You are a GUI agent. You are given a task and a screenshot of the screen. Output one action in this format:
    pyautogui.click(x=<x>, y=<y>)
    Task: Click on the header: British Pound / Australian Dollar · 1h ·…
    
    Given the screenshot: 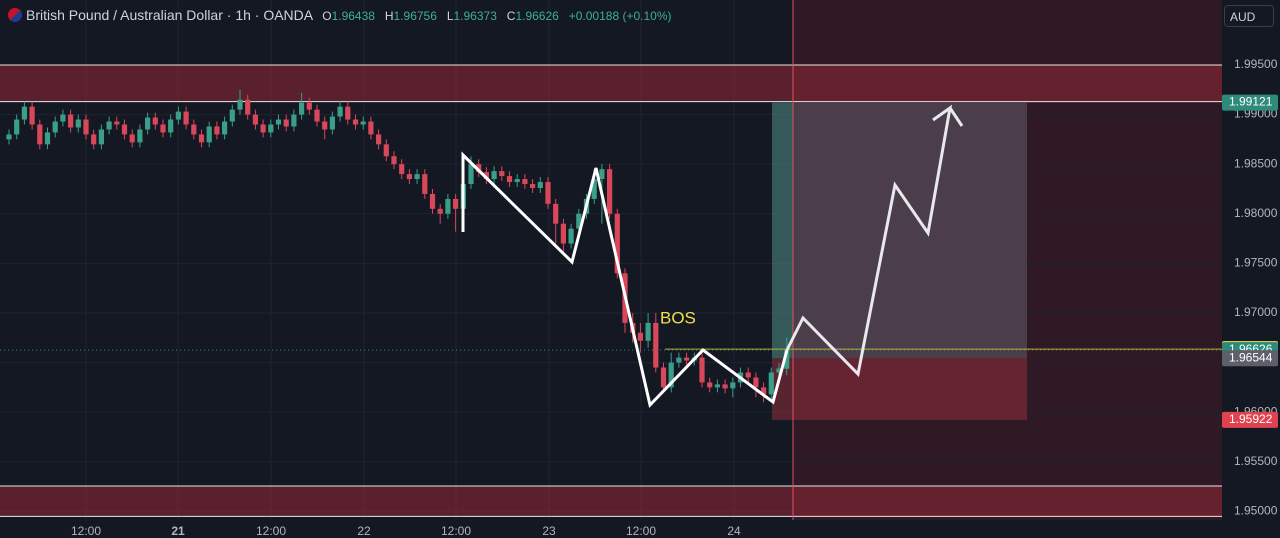 What is the action you would take?
    pyautogui.click(x=339, y=15)
    